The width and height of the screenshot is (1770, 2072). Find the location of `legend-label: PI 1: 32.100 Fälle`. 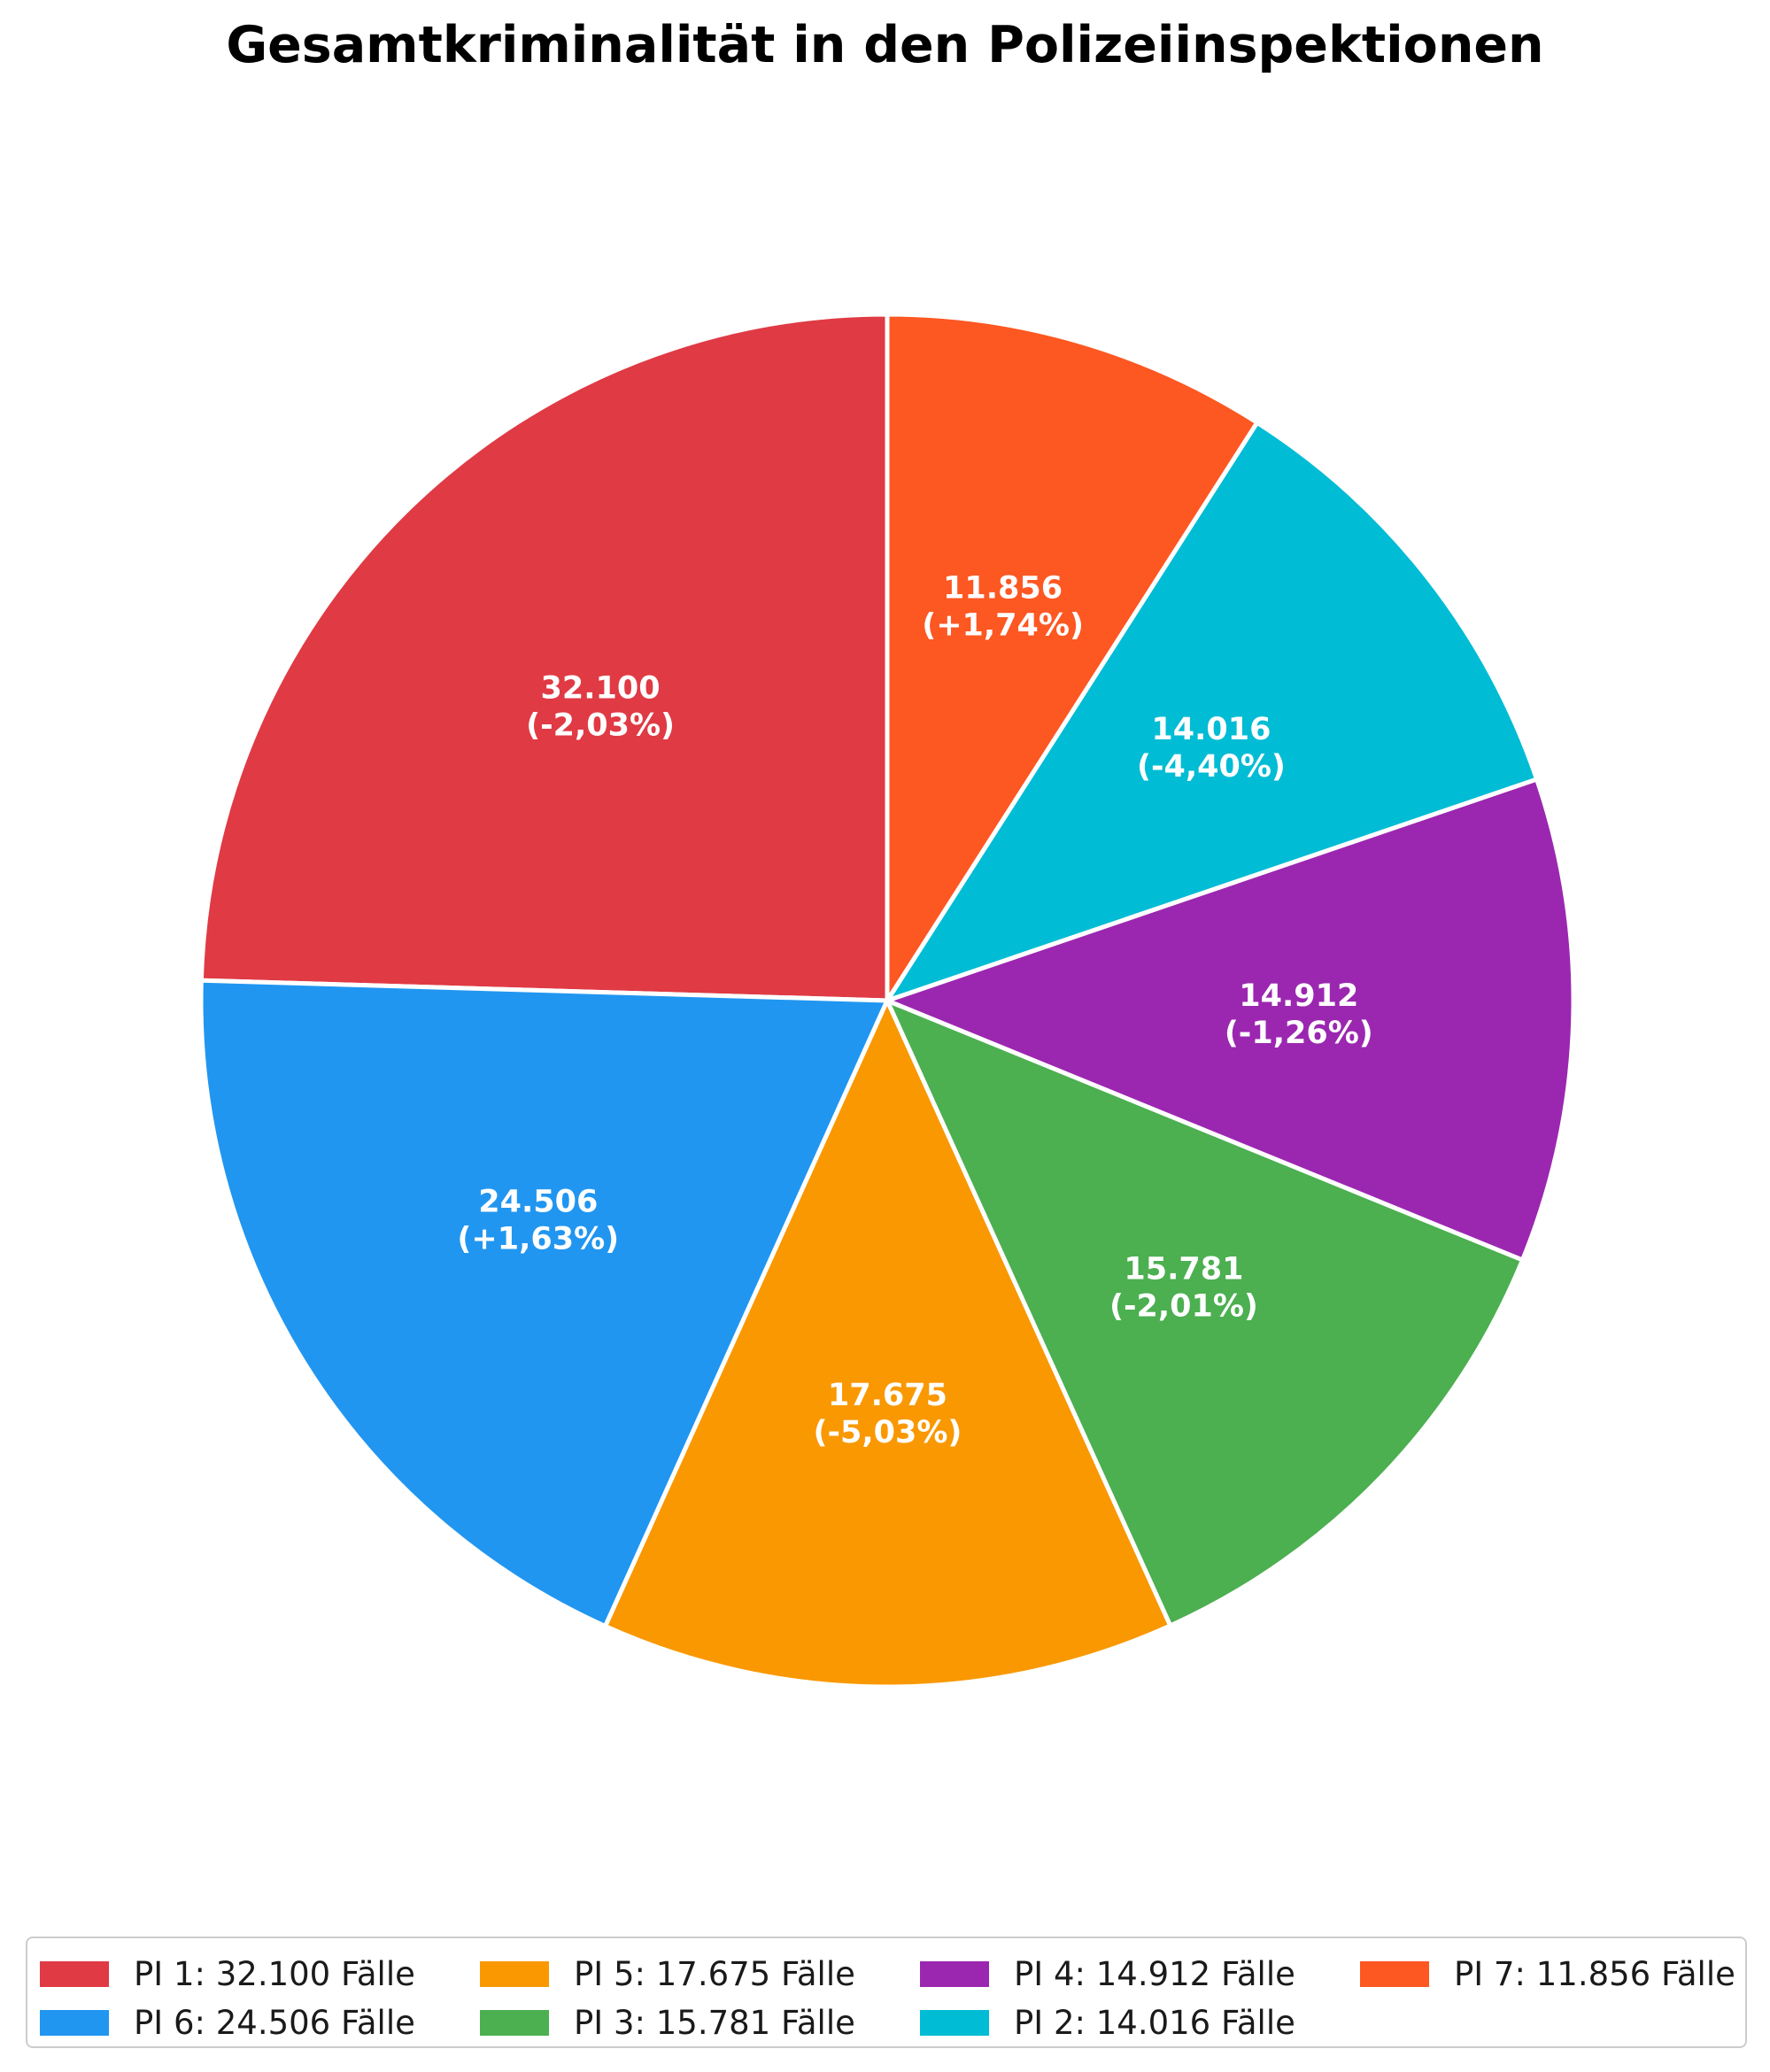

legend-label: PI 1: 32.100 Fälle is located at coordinates (274, 1974).